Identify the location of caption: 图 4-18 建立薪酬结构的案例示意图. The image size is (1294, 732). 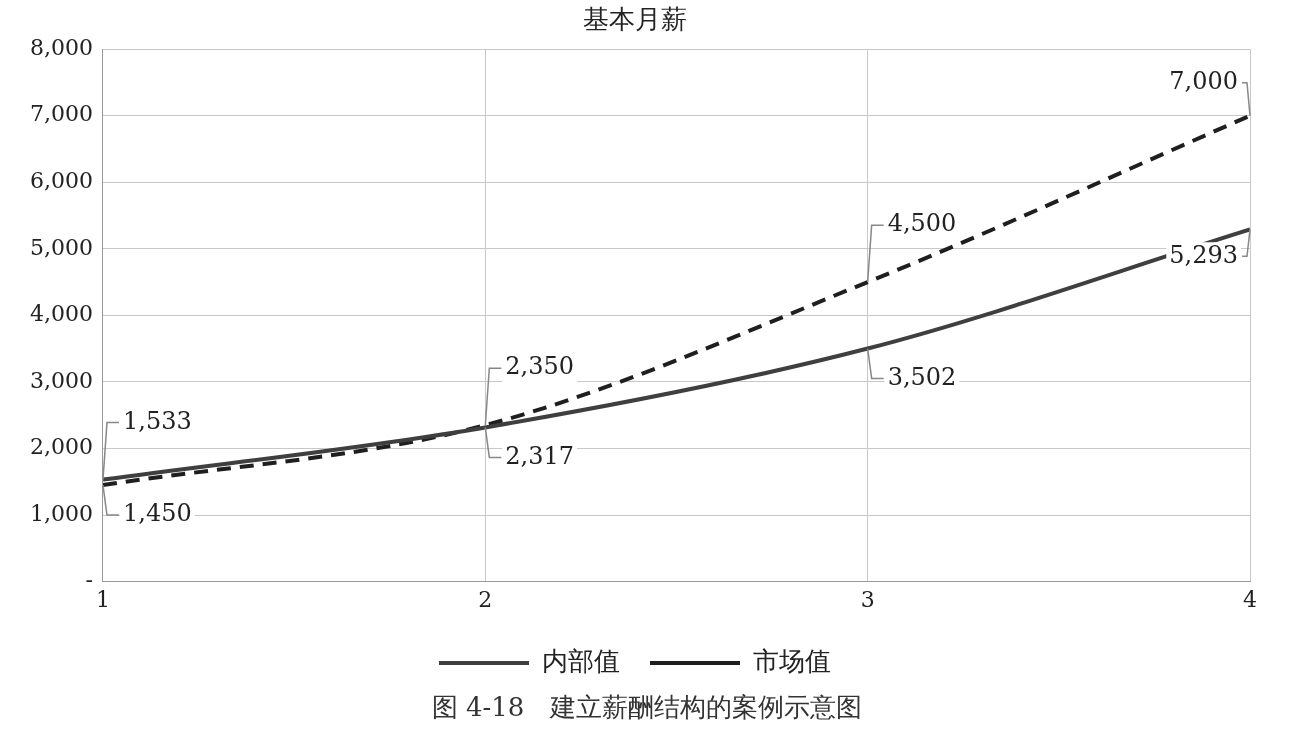
(647, 707).